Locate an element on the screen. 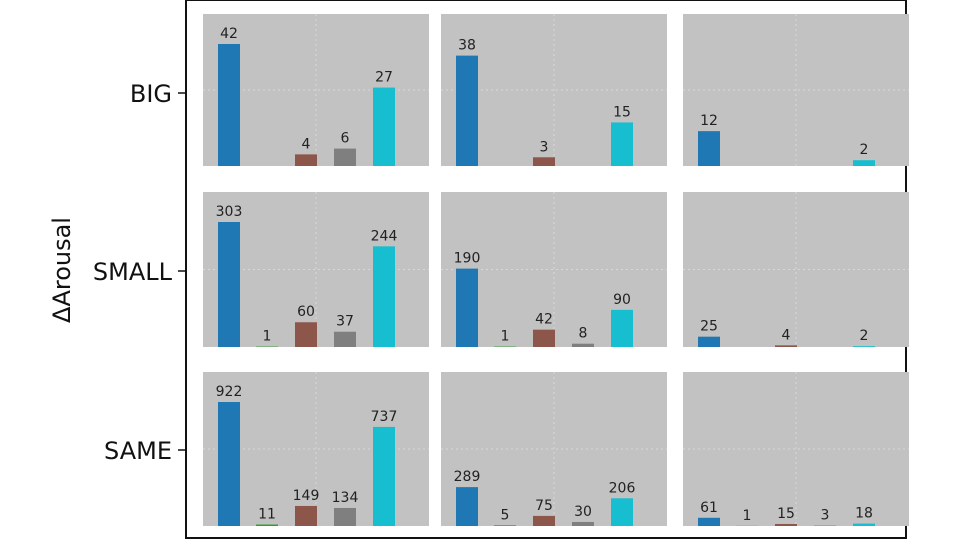 This screenshot has width=960, height=540. bar-value-label: 206 is located at coordinates (622, 488).